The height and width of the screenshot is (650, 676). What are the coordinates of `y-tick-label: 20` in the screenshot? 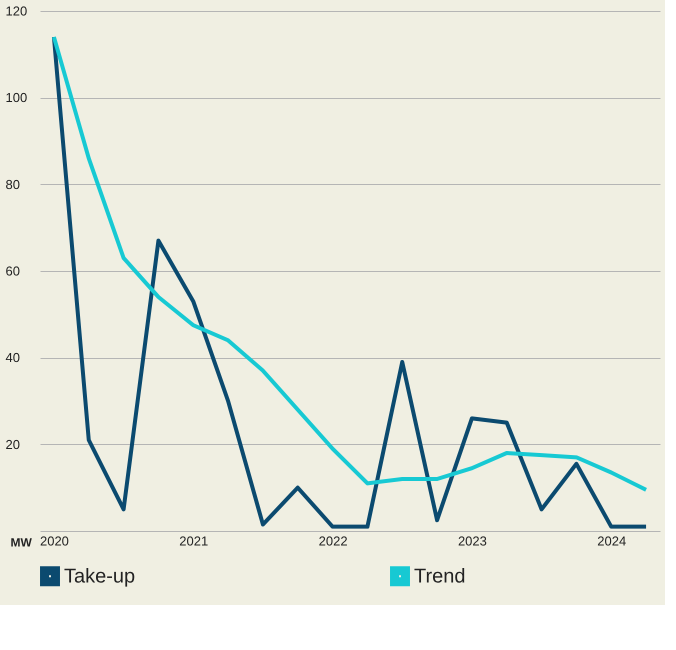 It's located at (13, 444).